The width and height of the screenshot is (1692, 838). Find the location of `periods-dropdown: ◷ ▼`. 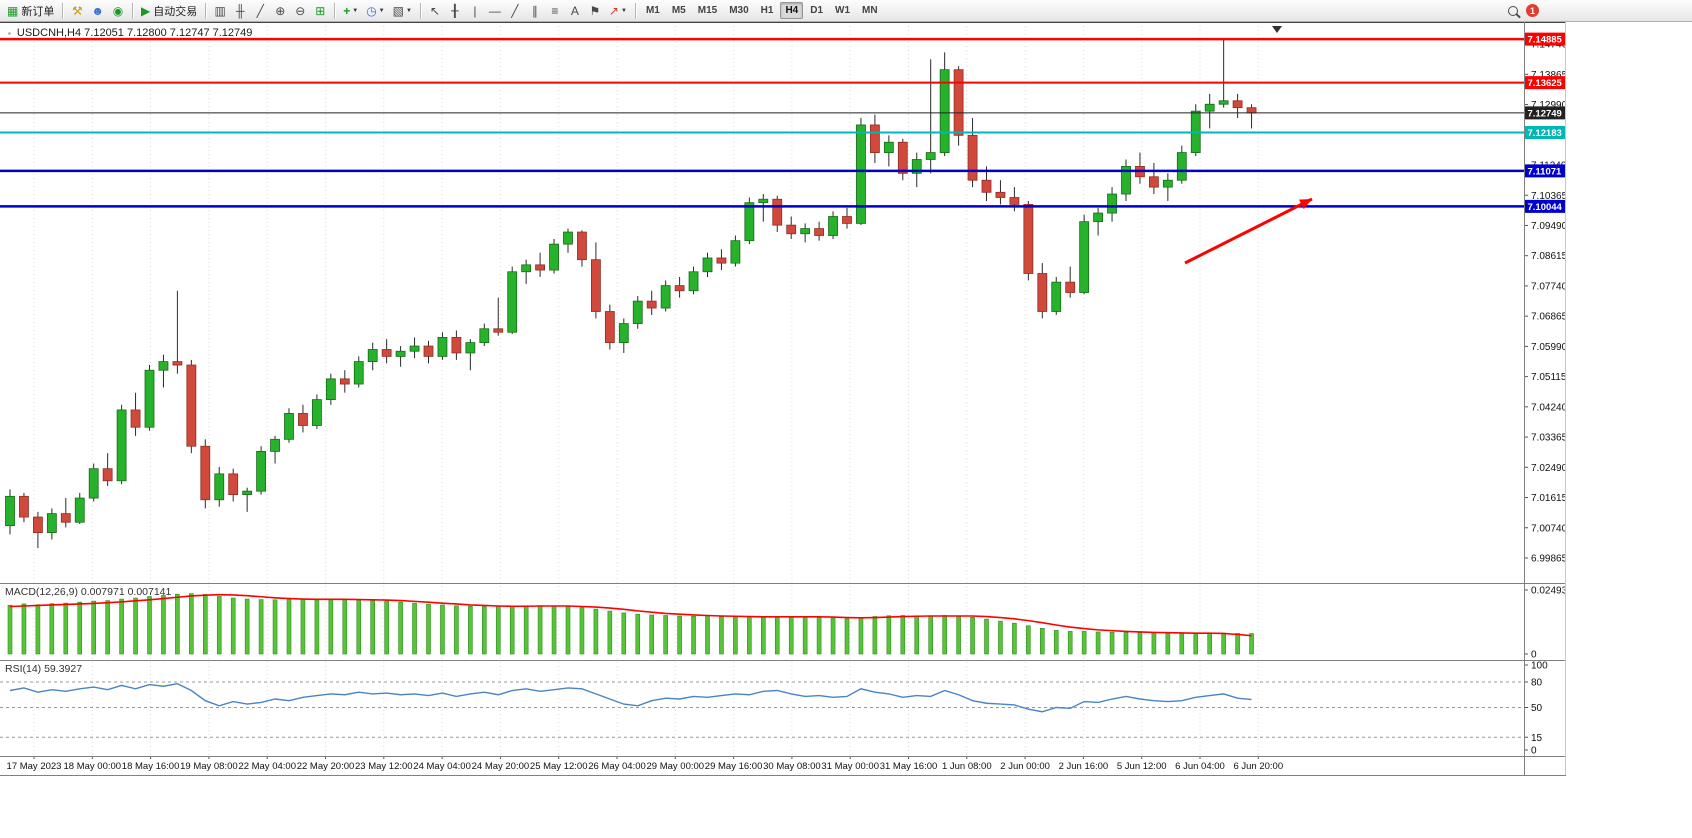

periods-dropdown: ◷ ▼ is located at coordinates (375, 11).